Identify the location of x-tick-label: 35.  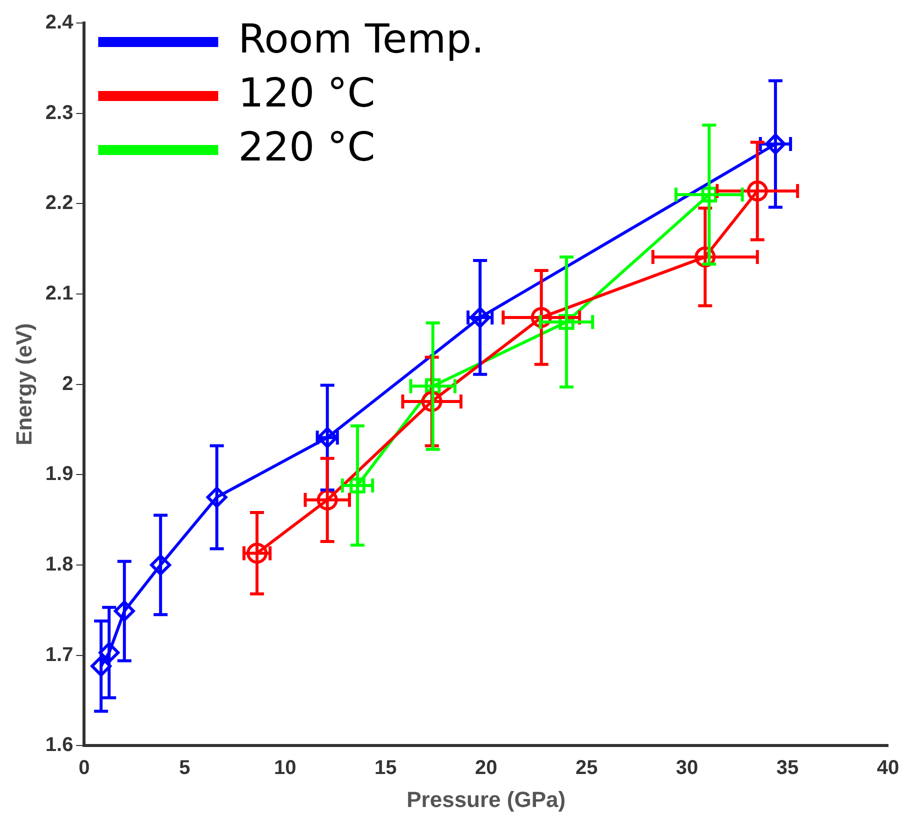
(787, 768).